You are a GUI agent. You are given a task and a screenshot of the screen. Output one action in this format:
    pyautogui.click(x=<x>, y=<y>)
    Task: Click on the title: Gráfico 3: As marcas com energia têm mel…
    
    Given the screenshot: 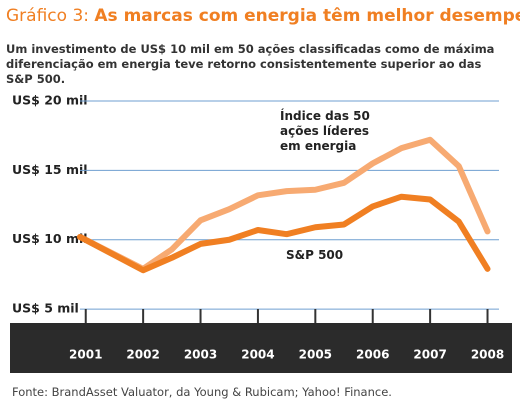 What is the action you would take?
    pyautogui.click(x=263, y=16)
    